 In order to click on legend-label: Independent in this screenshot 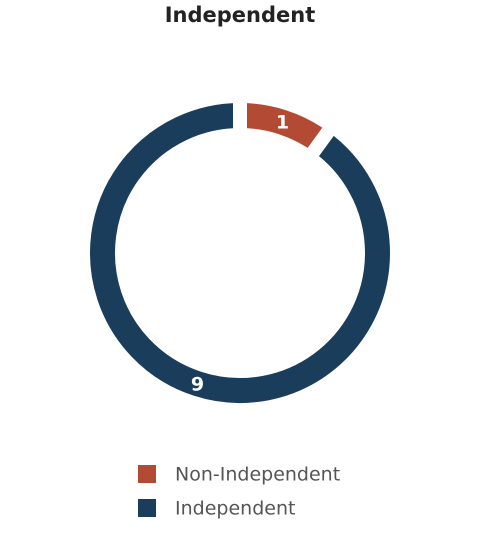, I will do `click(235, 509)`.